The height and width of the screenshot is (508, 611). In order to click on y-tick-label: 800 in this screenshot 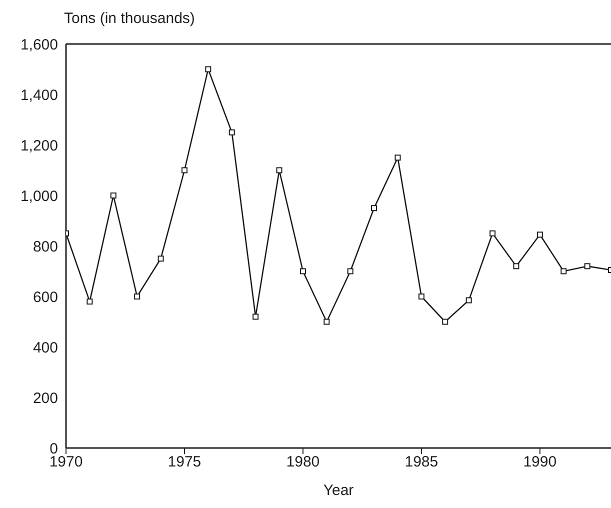, I will do `click(45, 247)`.